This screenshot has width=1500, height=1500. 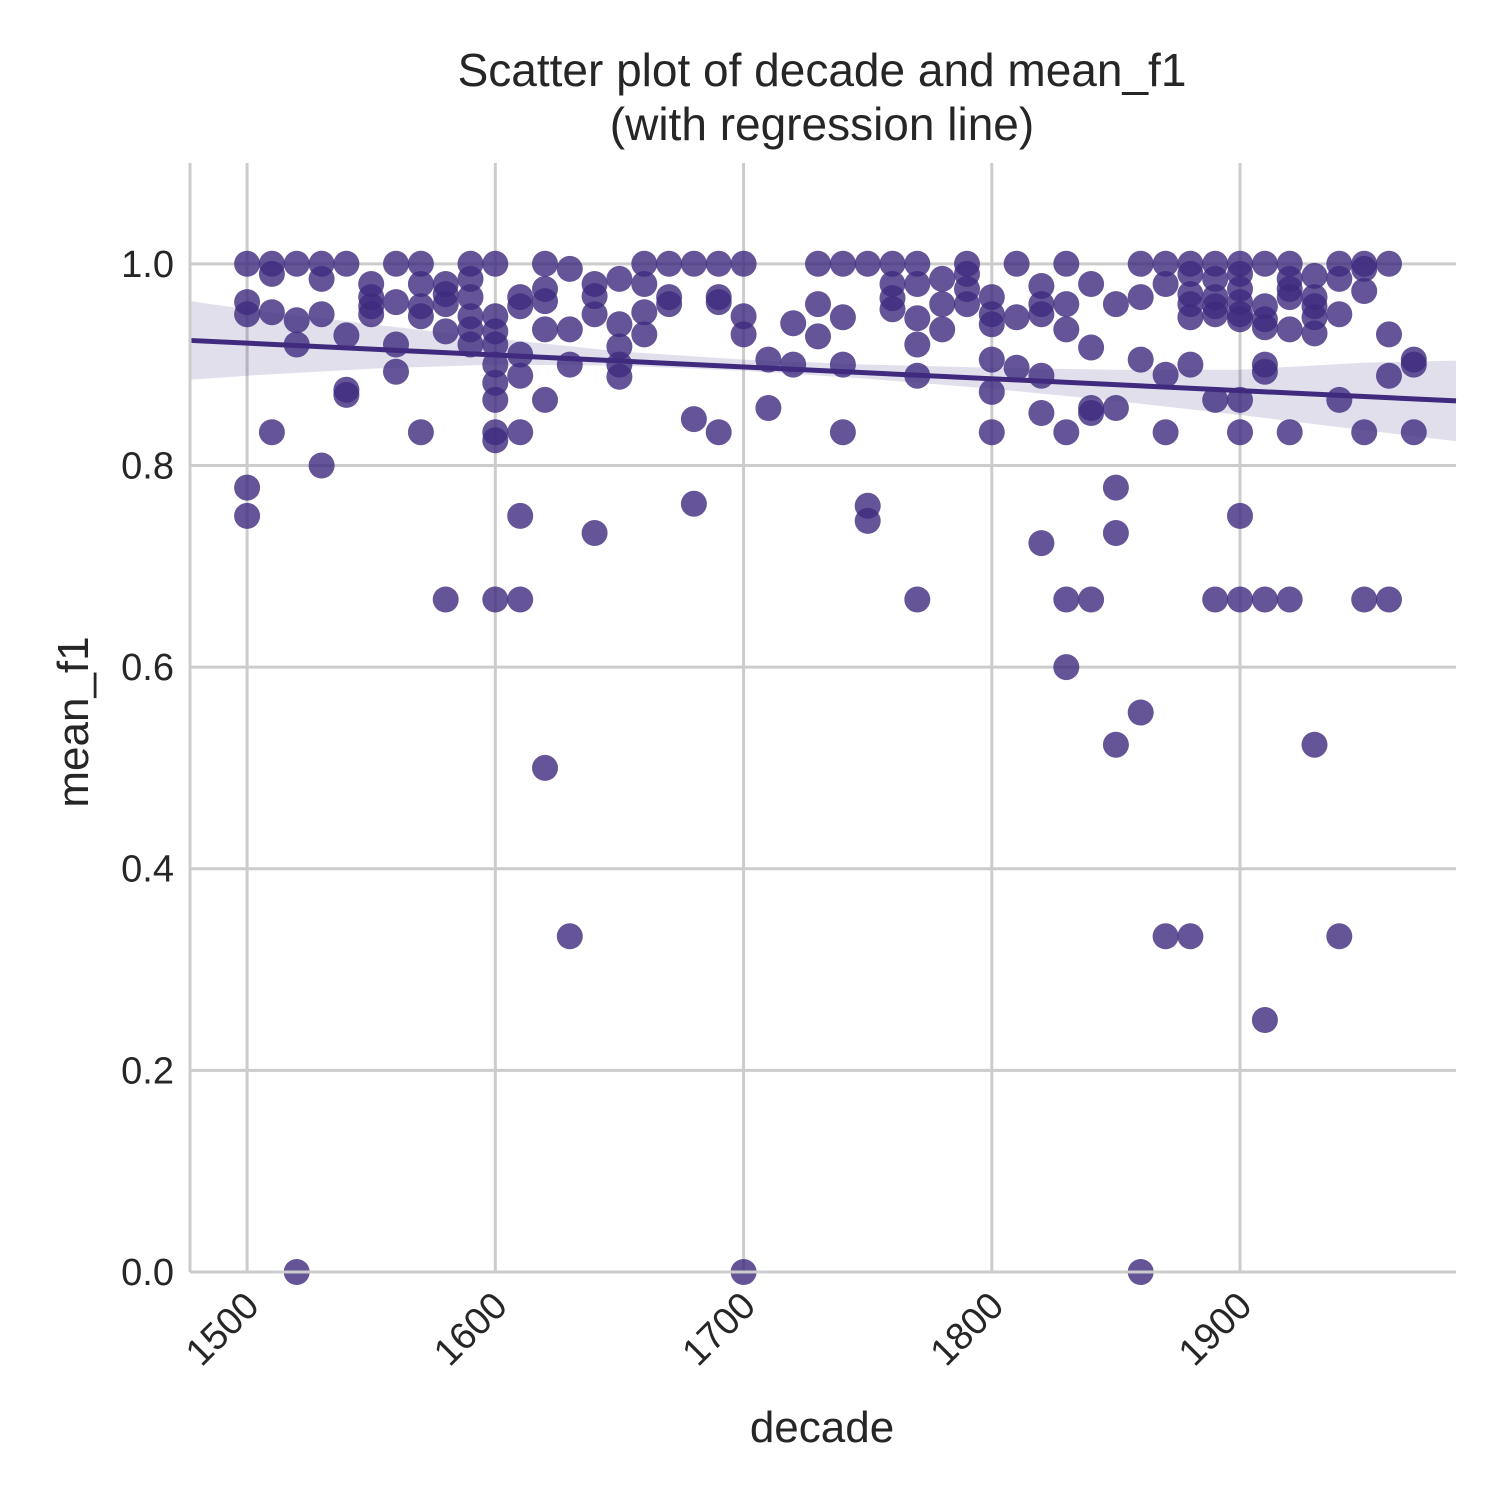 I want to click on x-axis-label: decade, so click(x=822, y=1427).